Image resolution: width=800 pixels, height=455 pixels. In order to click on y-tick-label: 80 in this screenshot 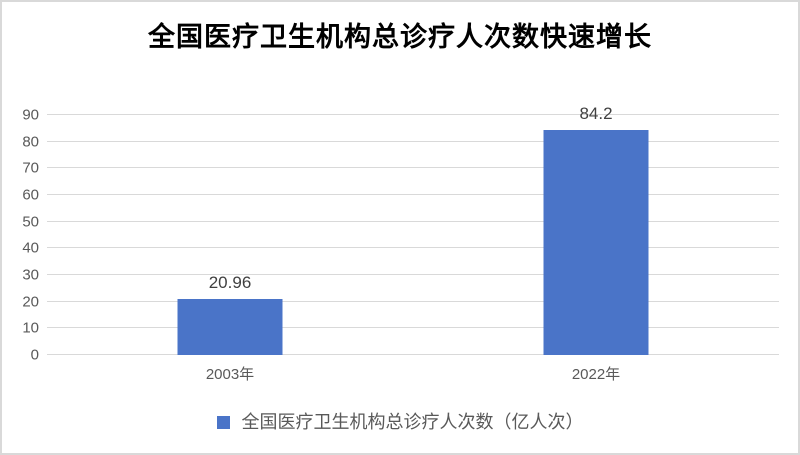, I will do `click(30, 142)`.